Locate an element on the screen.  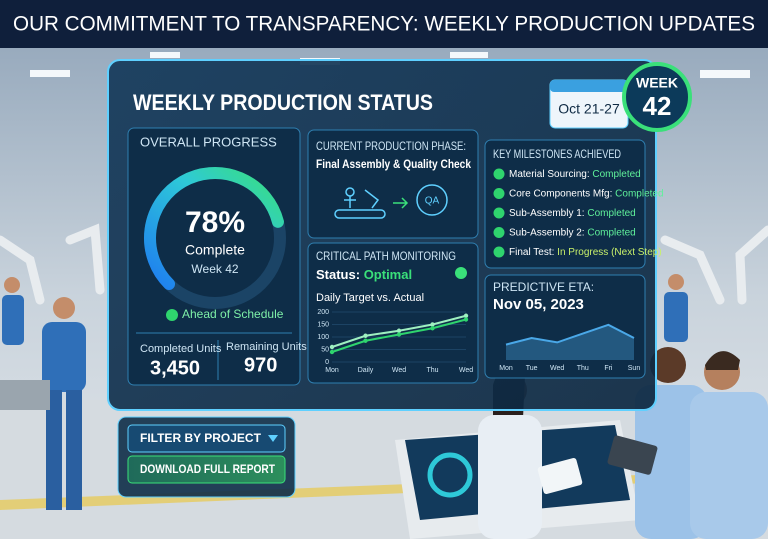
dropdown-arrow is located at coordinates (273, 438).